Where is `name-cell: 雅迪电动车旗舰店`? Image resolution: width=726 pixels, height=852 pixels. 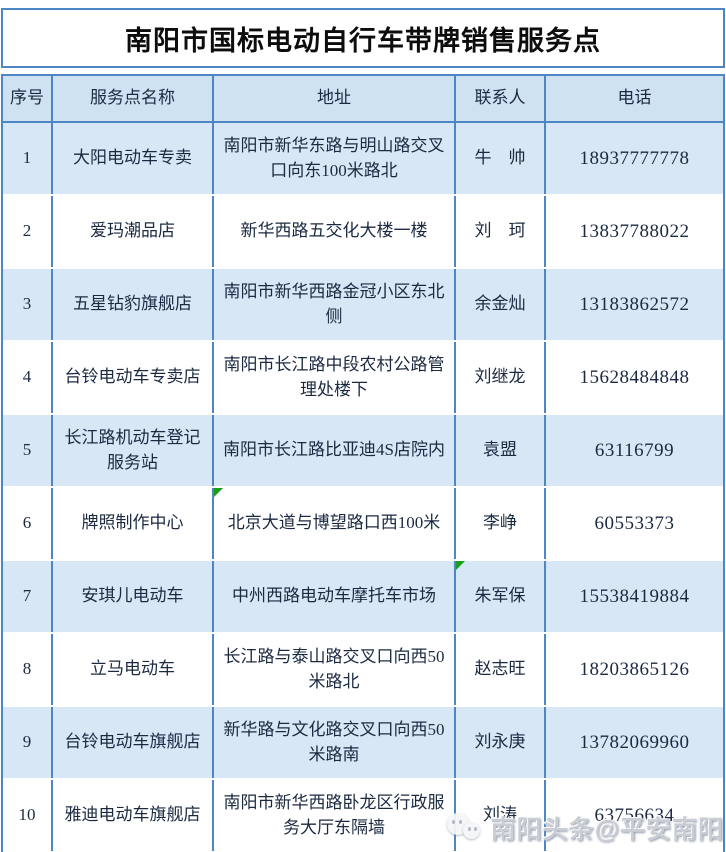 name-cell: 雅迪电动车旗舰店 is located at coordinates (133, 815).